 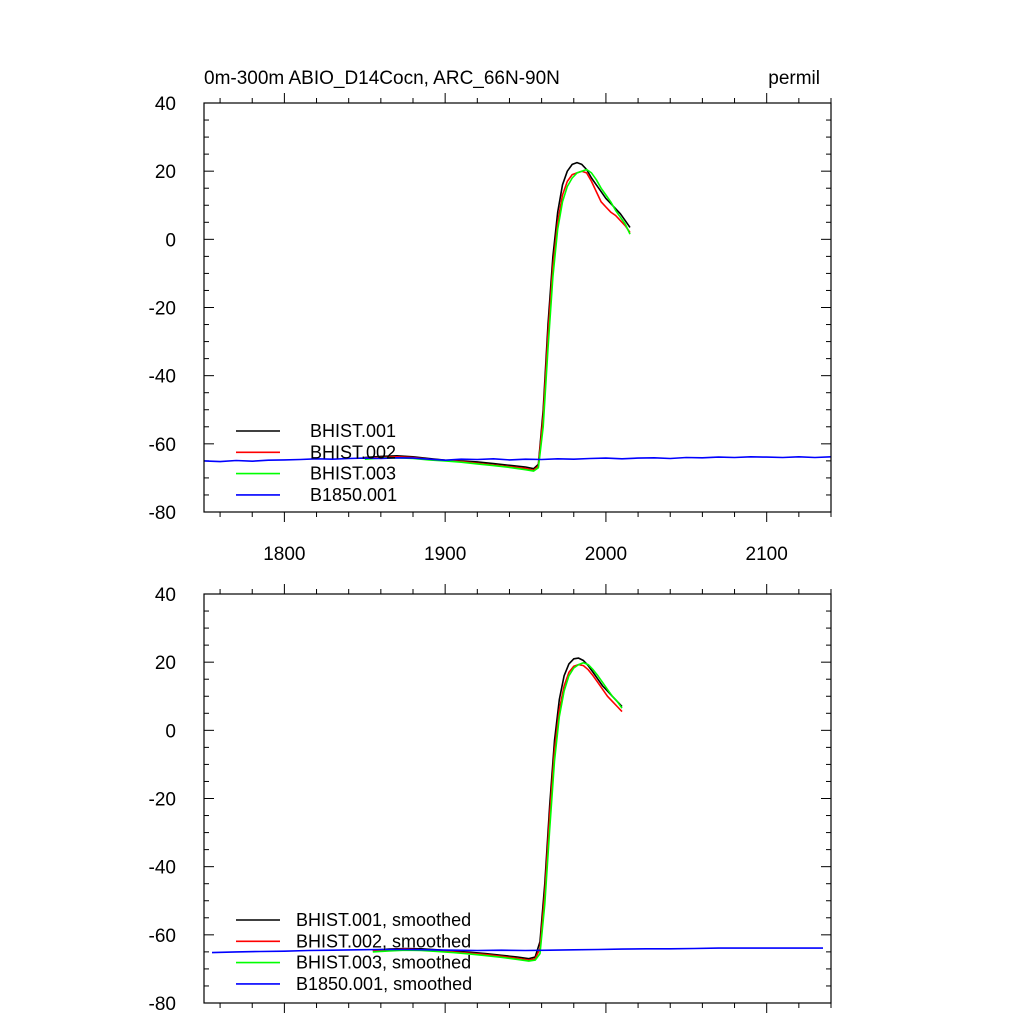 I want to click on legend-label: BHIST.002, smoothed, so click(x=383, y=941).